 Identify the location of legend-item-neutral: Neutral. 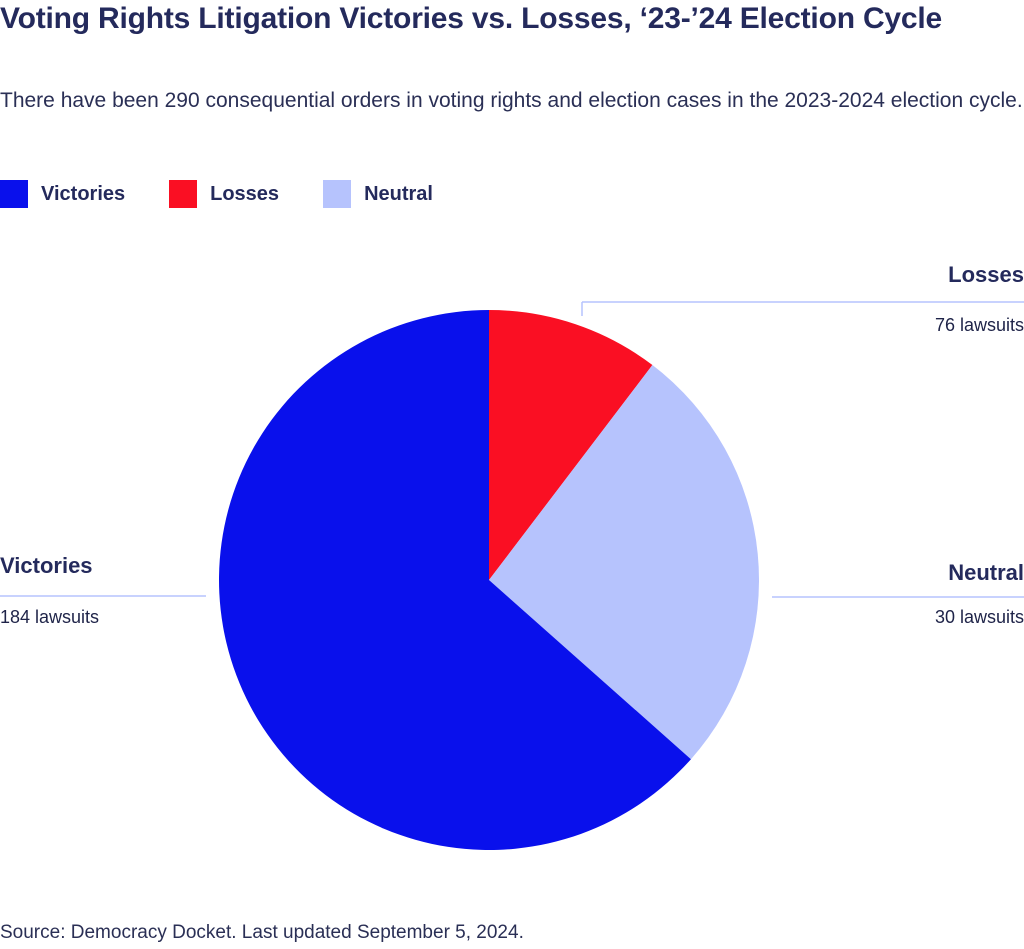
(378, 194).